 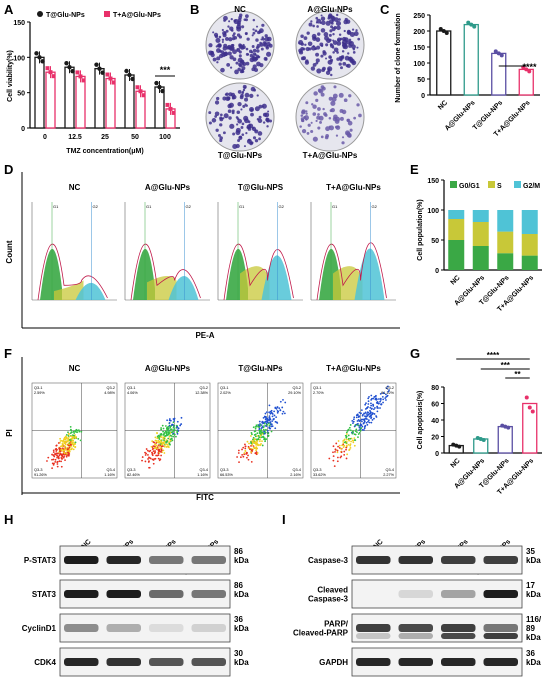 What do you see at coordinates (56, 206) in the screenshot?
I see `panel-d-g1-label: G1` at bounding box center [56, 206].